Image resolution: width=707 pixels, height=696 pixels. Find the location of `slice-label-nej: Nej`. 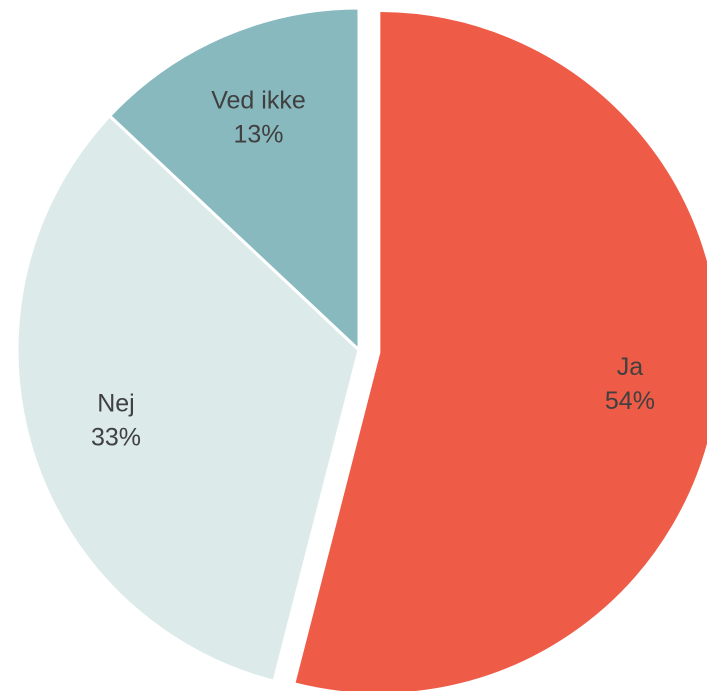

slice-label-nej: Nej is located at coordinates (116, 404).